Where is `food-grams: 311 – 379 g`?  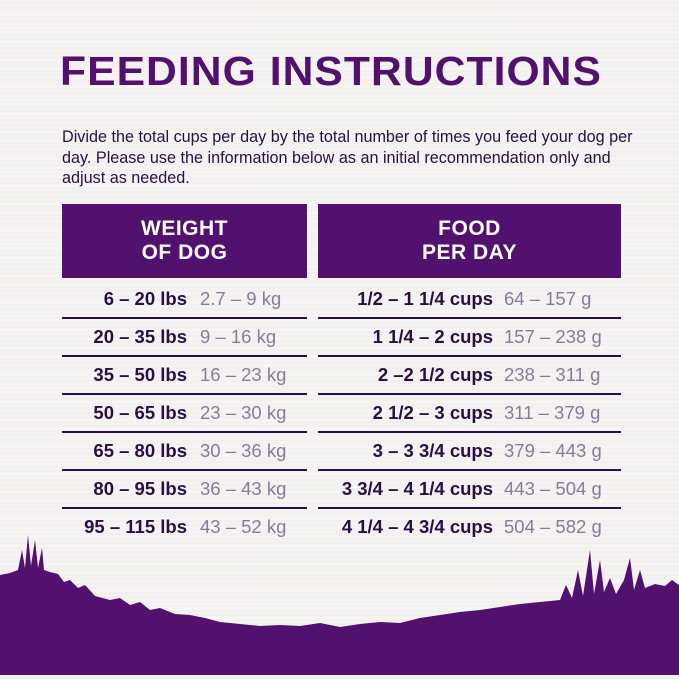 food-grams: 311 – 379 g is located at coordinates (552, 412).